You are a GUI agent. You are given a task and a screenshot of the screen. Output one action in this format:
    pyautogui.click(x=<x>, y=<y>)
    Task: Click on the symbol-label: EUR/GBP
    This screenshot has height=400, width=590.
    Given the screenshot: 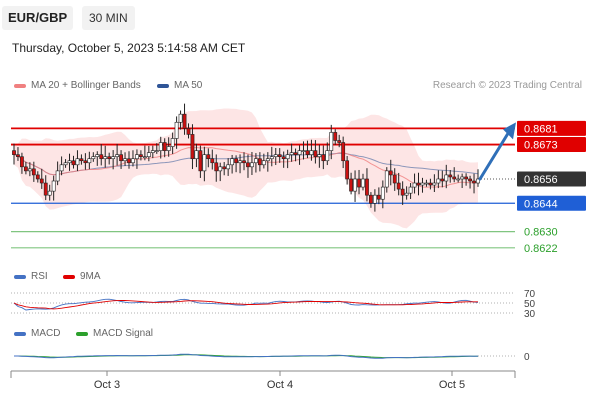 What is the action you would take?
    pyautogui.click(x=38, y=18)
    